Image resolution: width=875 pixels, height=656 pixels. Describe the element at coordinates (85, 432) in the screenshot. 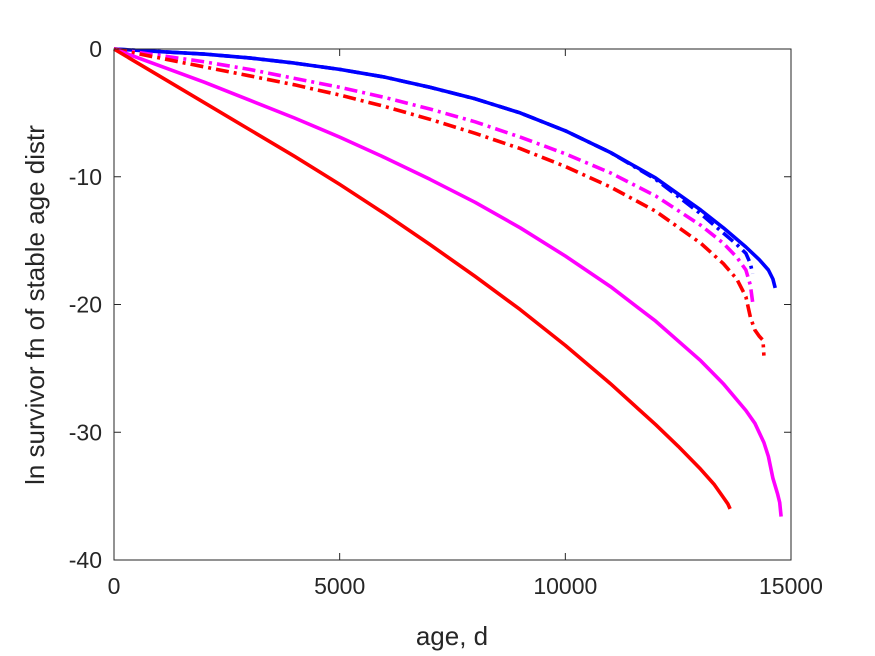

I see `y-tick-label: -30` at that location.